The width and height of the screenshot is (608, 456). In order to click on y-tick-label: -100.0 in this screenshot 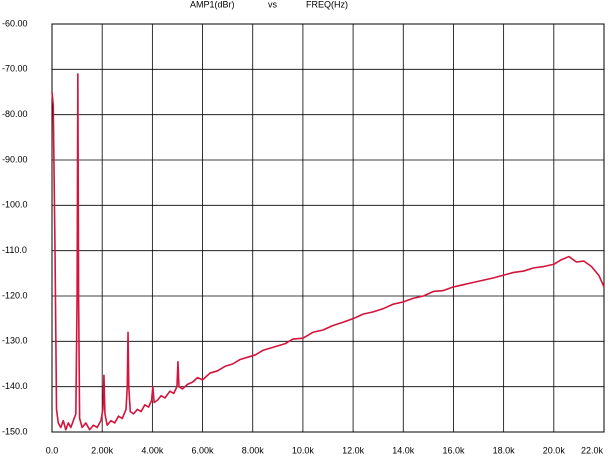, I will do `click(15, 205)`.